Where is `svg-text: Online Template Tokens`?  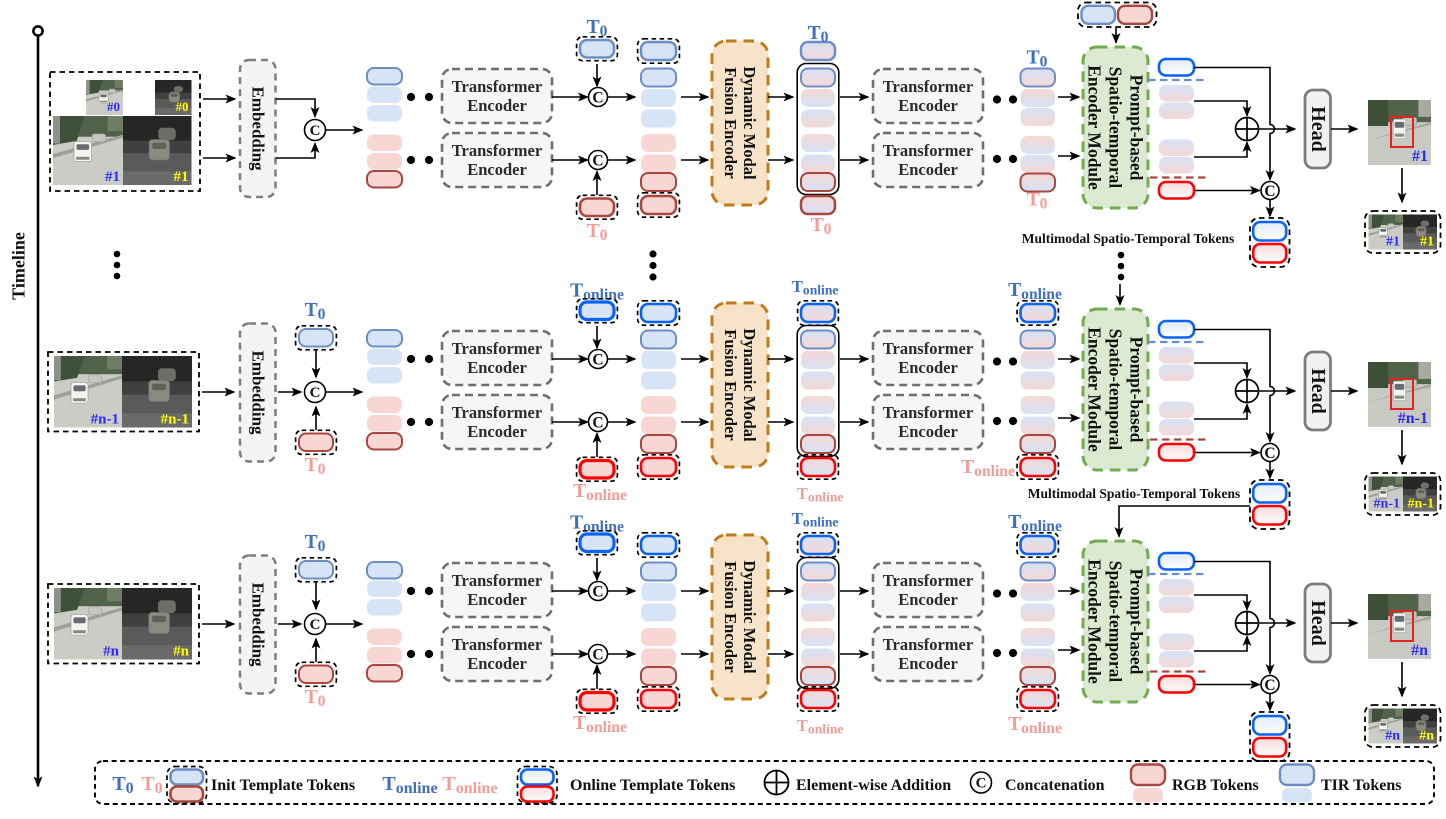 svg-text: Online Template Tokens is located at coordinates (652, 785).